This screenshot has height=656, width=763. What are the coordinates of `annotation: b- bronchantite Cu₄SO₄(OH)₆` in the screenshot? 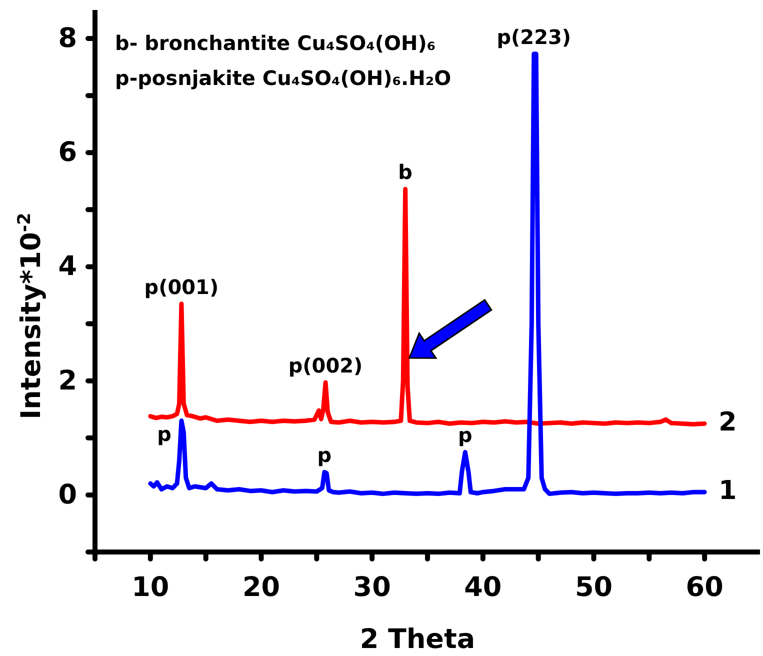 It's located at (275, 43).